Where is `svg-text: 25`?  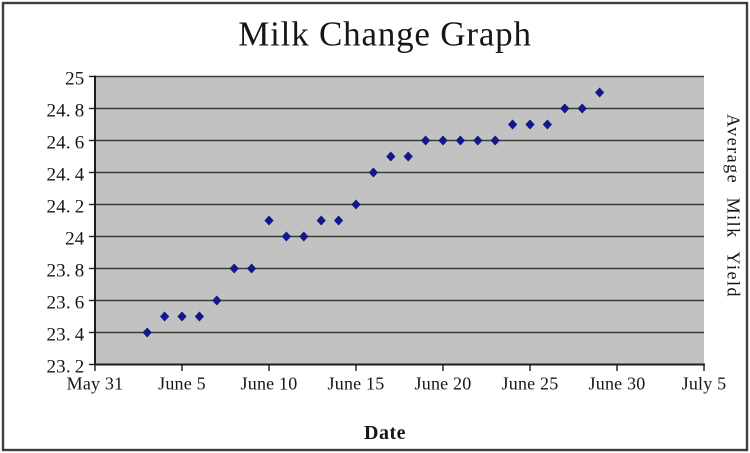
svg-text: 25 is located at coordinates (74, 79).